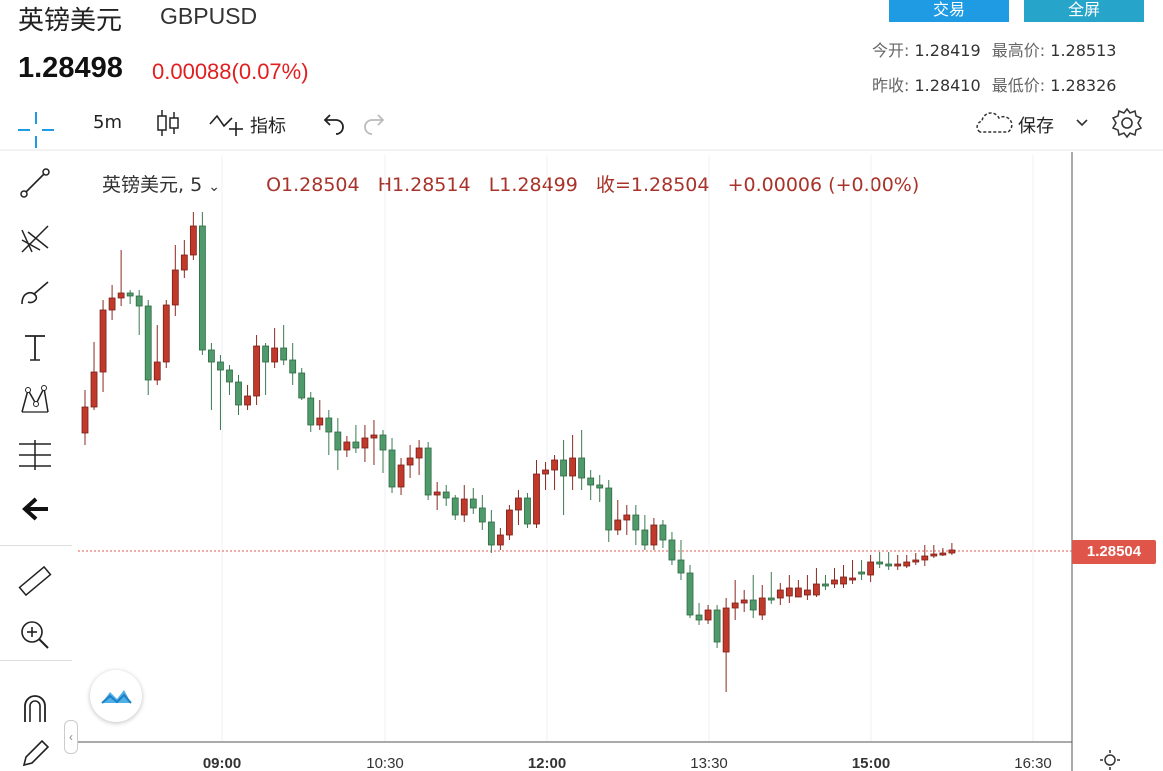  Describe the element at coordinates (36, 545) in the screenshot. I see `tool-divider` at that location.